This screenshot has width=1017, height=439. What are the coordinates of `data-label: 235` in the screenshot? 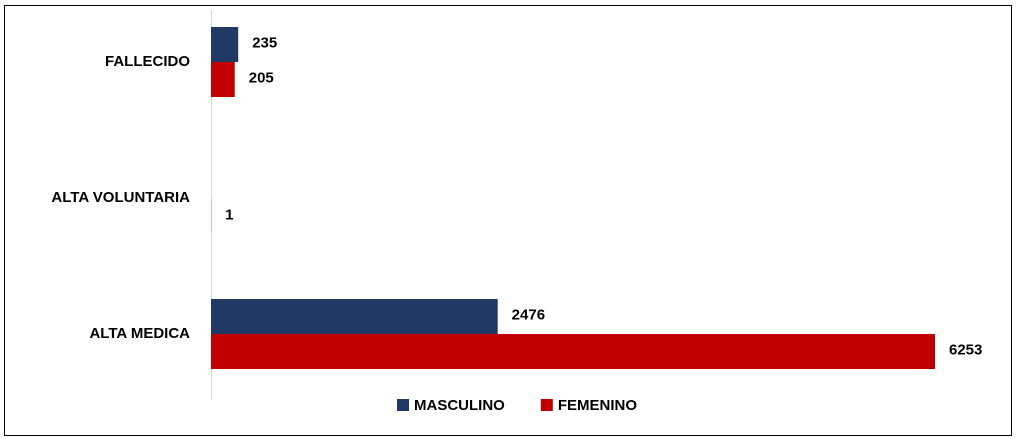 It's located at (264, 42).